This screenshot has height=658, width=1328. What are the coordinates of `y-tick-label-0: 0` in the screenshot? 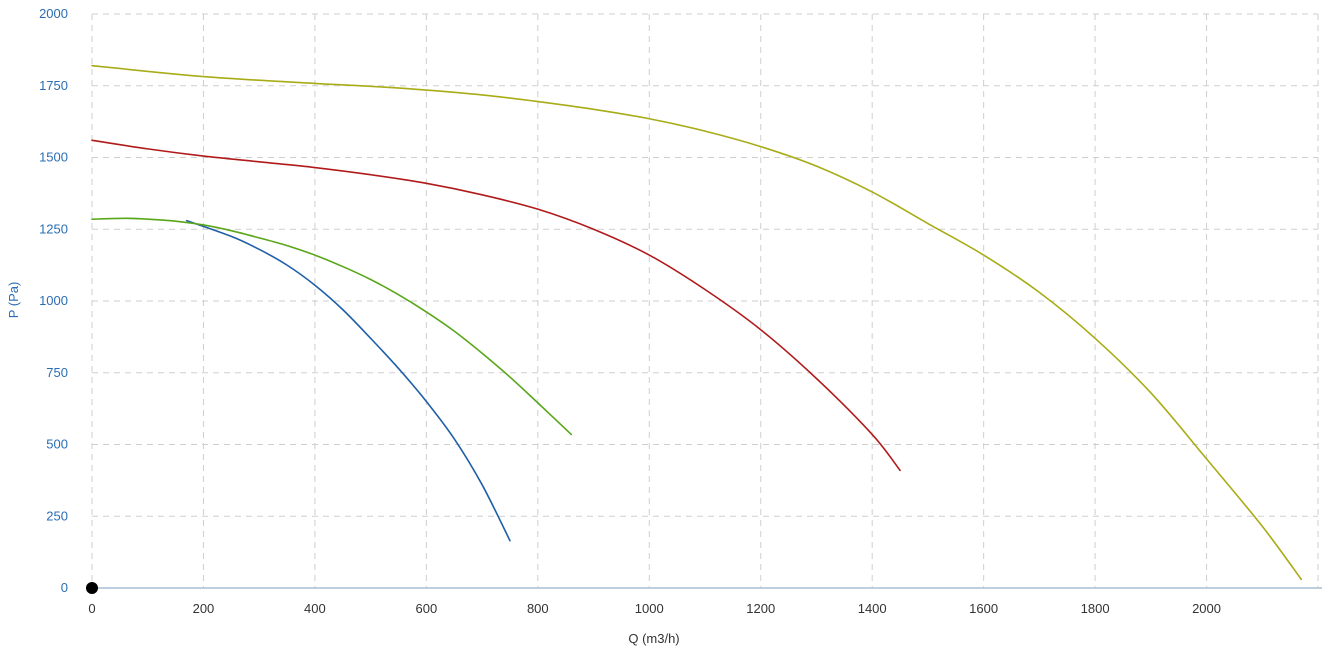 It's located at (64, 587).